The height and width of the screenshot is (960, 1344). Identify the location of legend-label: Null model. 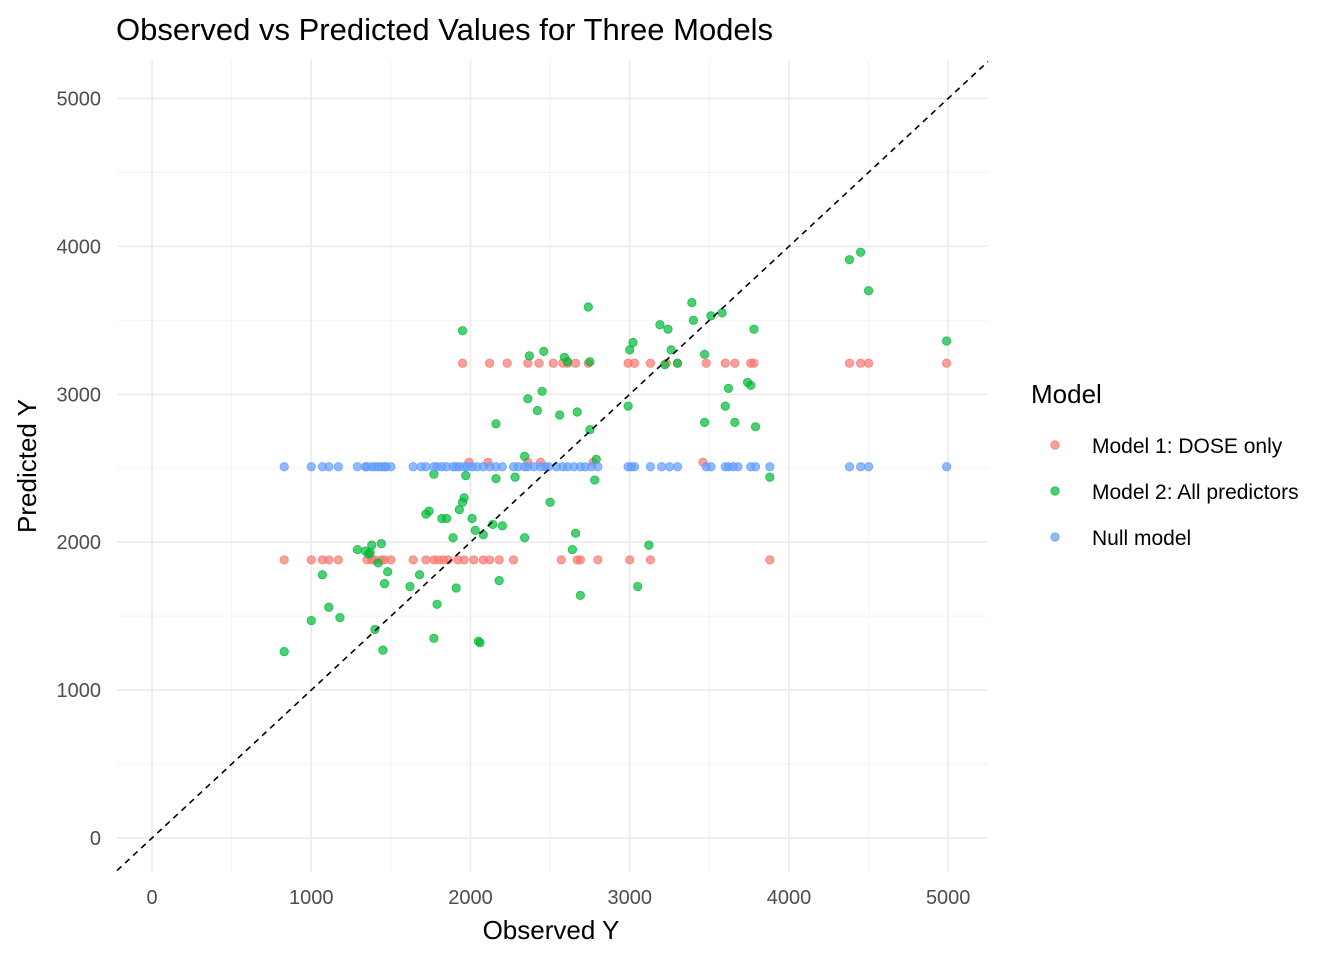
(1141, 538).